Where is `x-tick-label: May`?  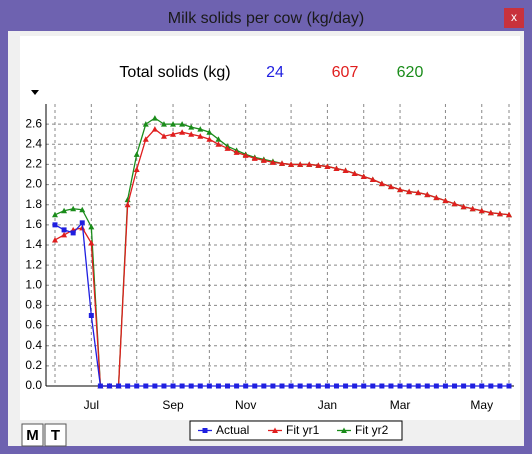
x-tick-label: May is located at coordinates (481, 405).